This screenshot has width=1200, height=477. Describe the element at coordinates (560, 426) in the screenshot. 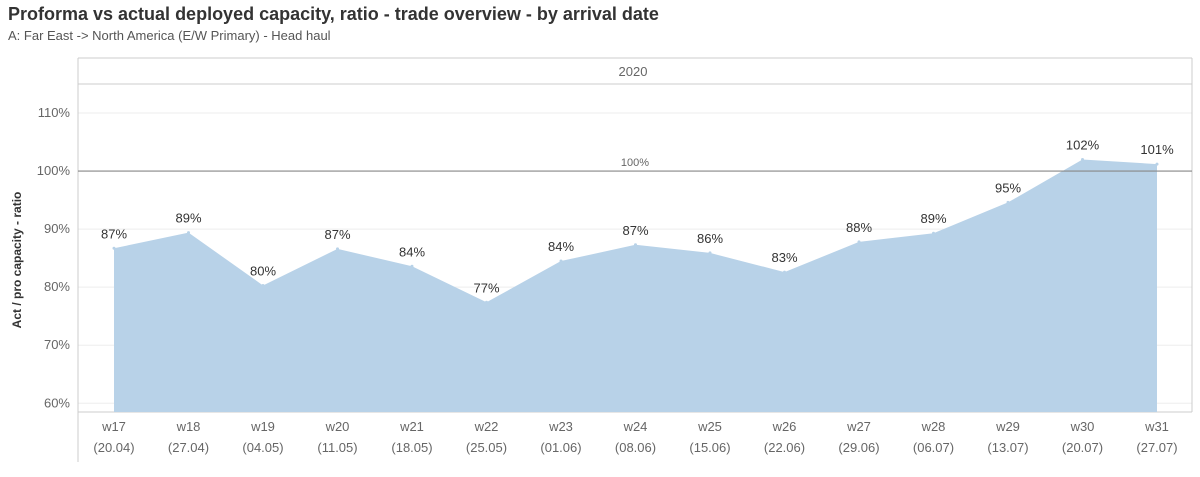

I see `x-tick-label-week: w23` at that location.